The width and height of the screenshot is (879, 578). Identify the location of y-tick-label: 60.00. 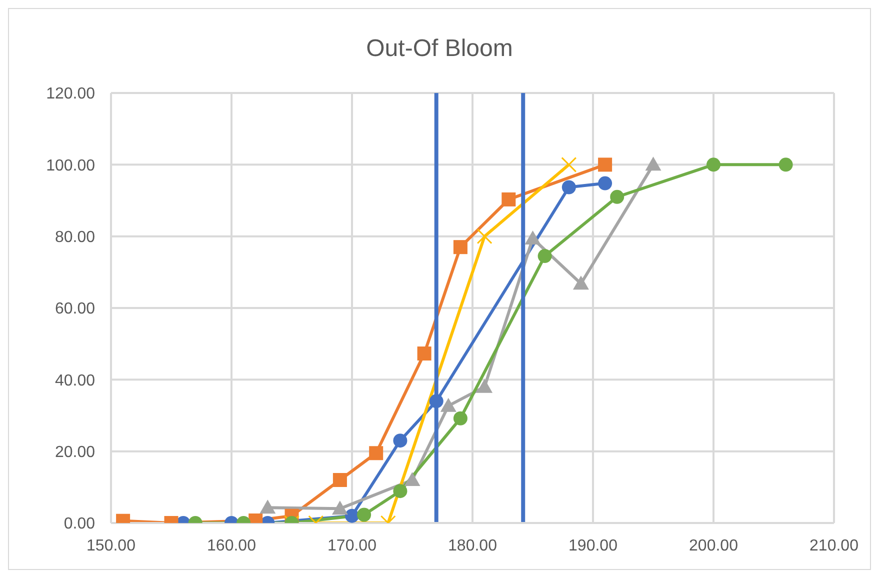
(75, 309).